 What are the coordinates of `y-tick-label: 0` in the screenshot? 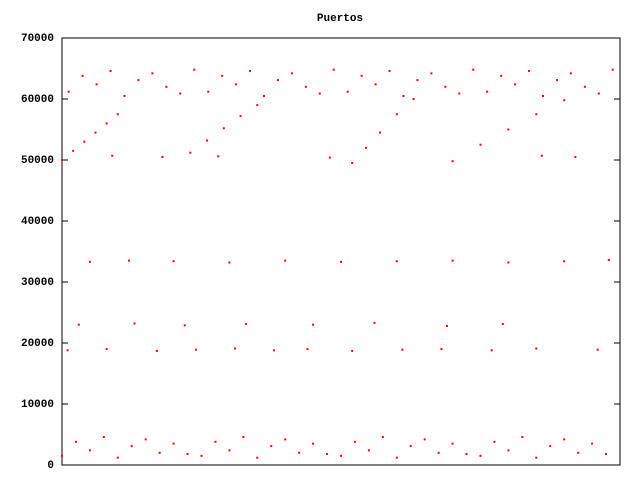 It's located at (50, 466).